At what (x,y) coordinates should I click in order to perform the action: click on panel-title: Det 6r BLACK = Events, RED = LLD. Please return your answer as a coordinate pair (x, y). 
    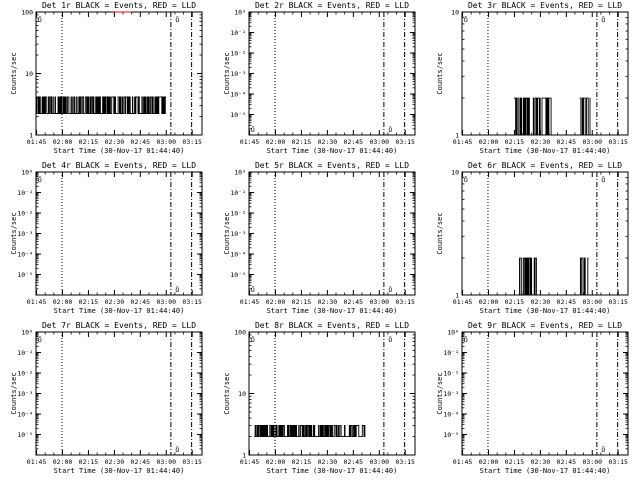
    Looking at the image, I should click on (545, 165).